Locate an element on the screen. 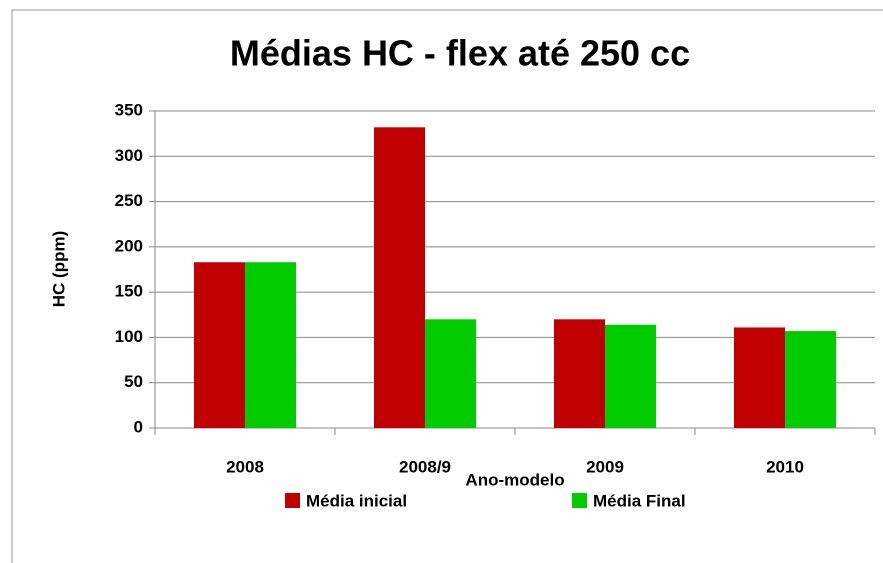  y-tick-label: 150 is located at coordinates (129, 291).